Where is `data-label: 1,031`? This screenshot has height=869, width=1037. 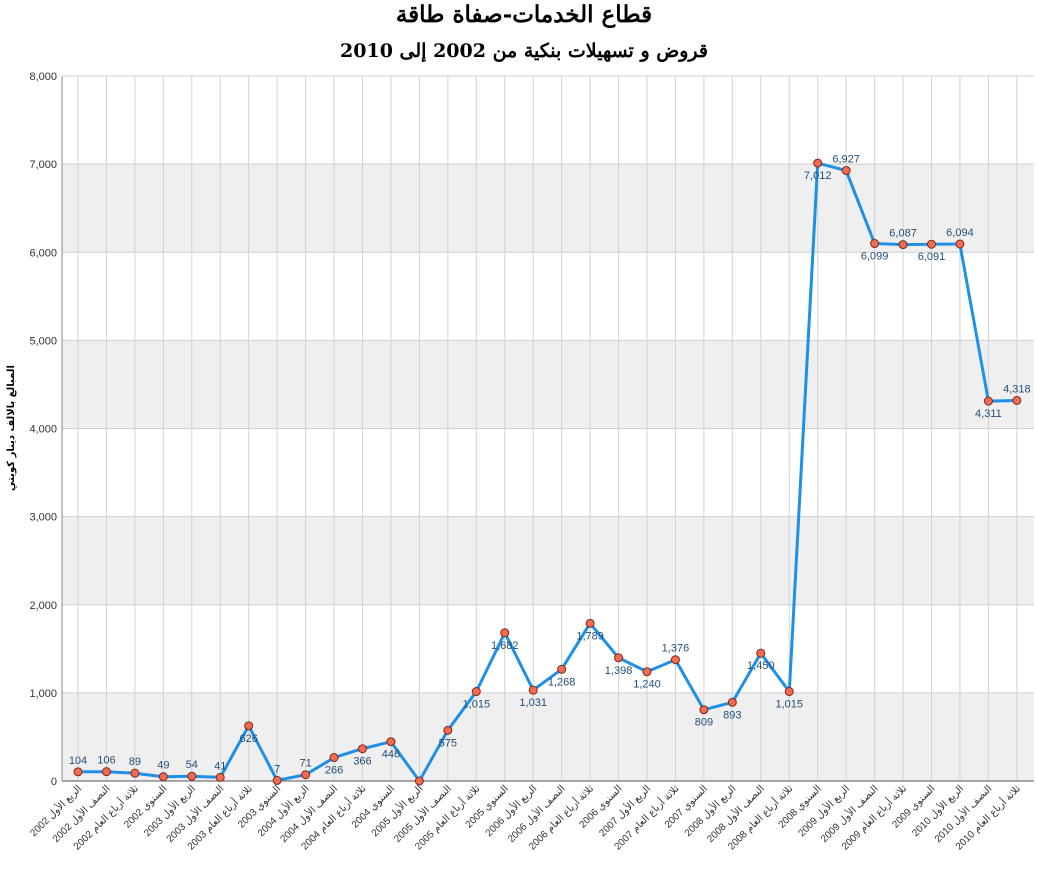
data-label: 1,031 is located at coordinates (533, 703).